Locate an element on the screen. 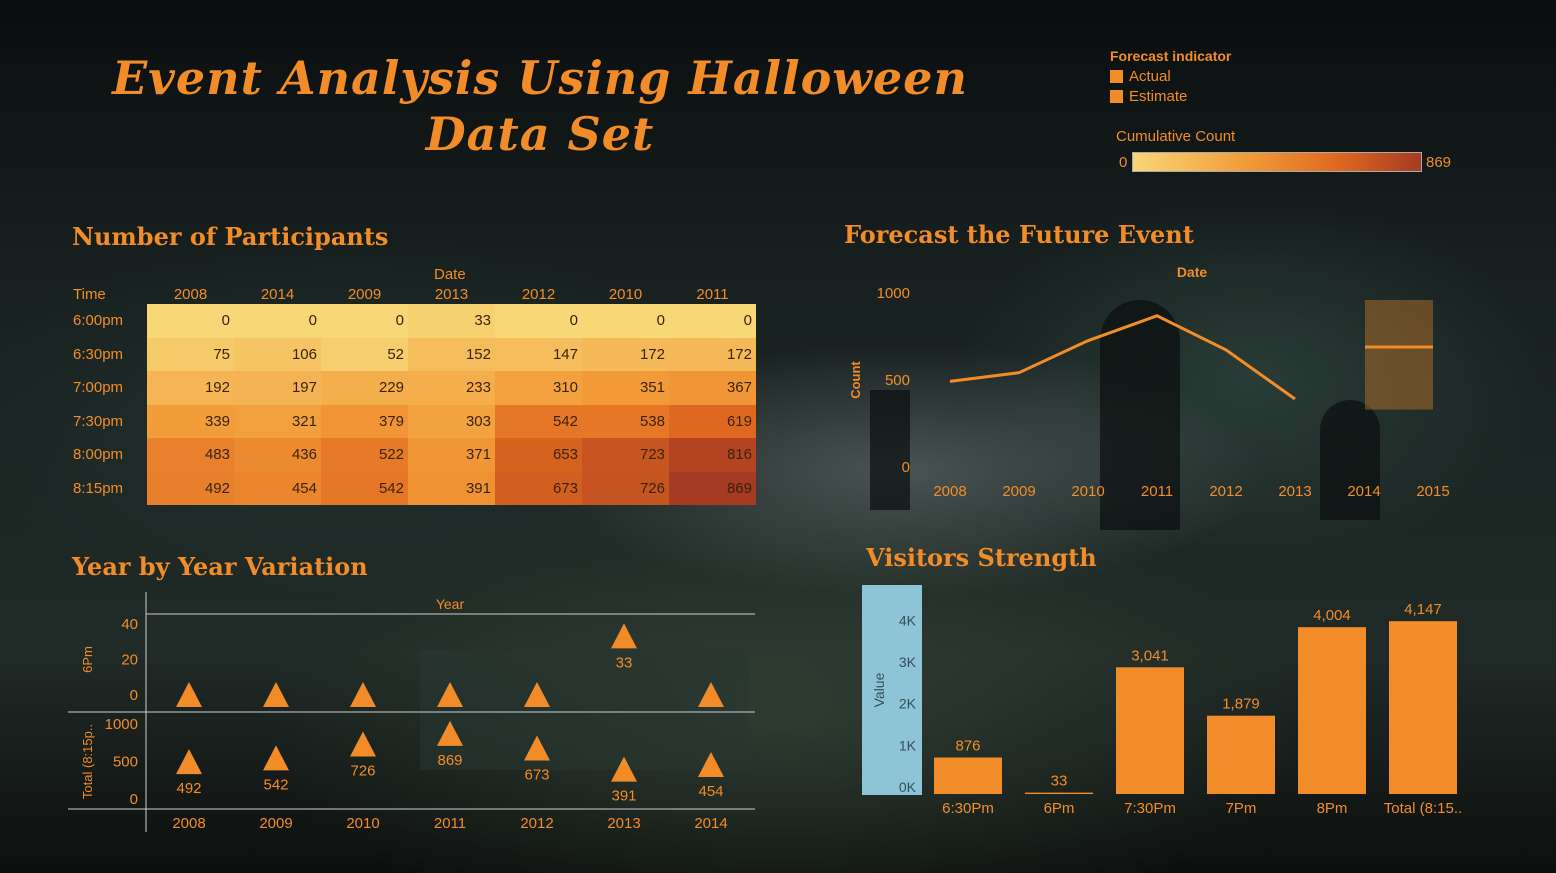 The width and height of the screenshot is (1556, 873). heat-cell: 75 is located at coordinates (190, 354).